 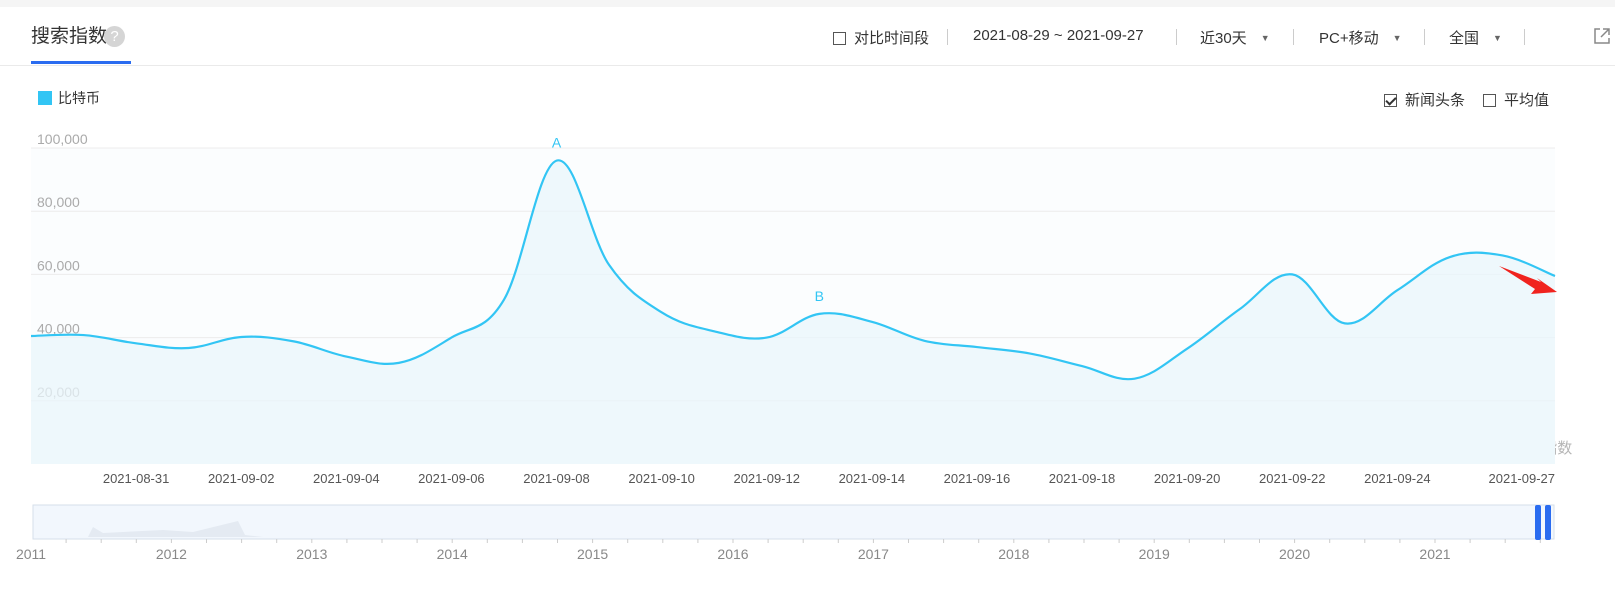 What do you see at coordinates (1548, 522) in the screenshot?
I see `range-handle-right` at bounding box center [1548, 522].